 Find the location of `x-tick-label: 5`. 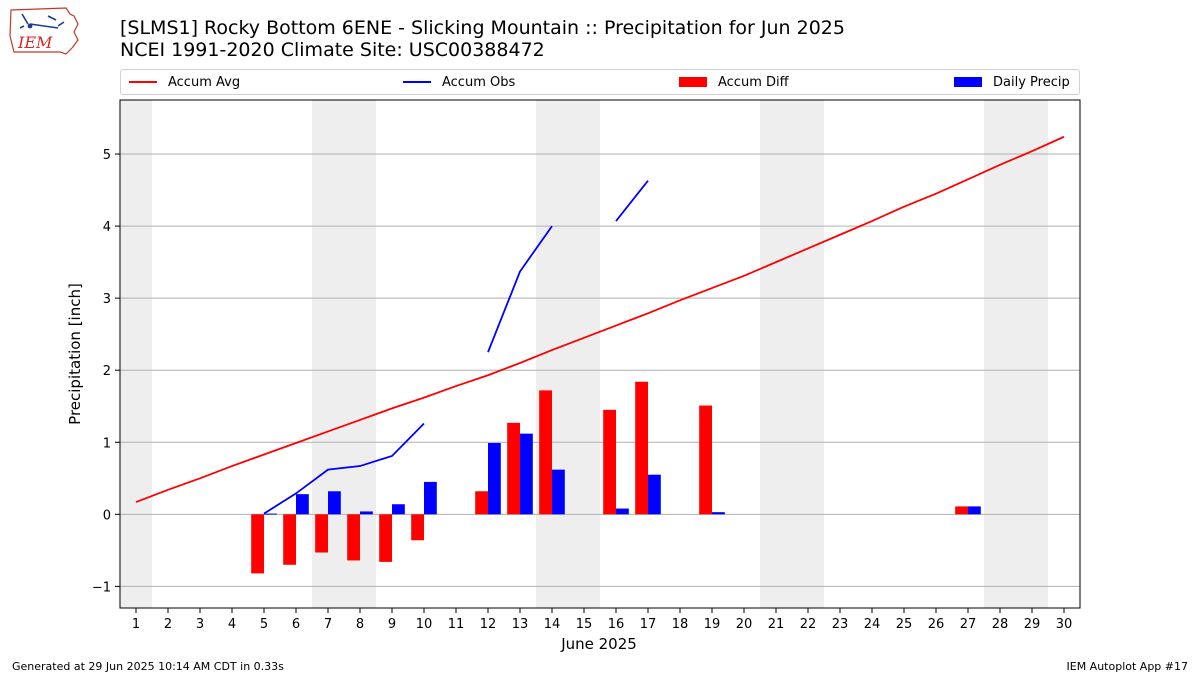

x-tick-label: 5 is located at coordinates (264, 624).